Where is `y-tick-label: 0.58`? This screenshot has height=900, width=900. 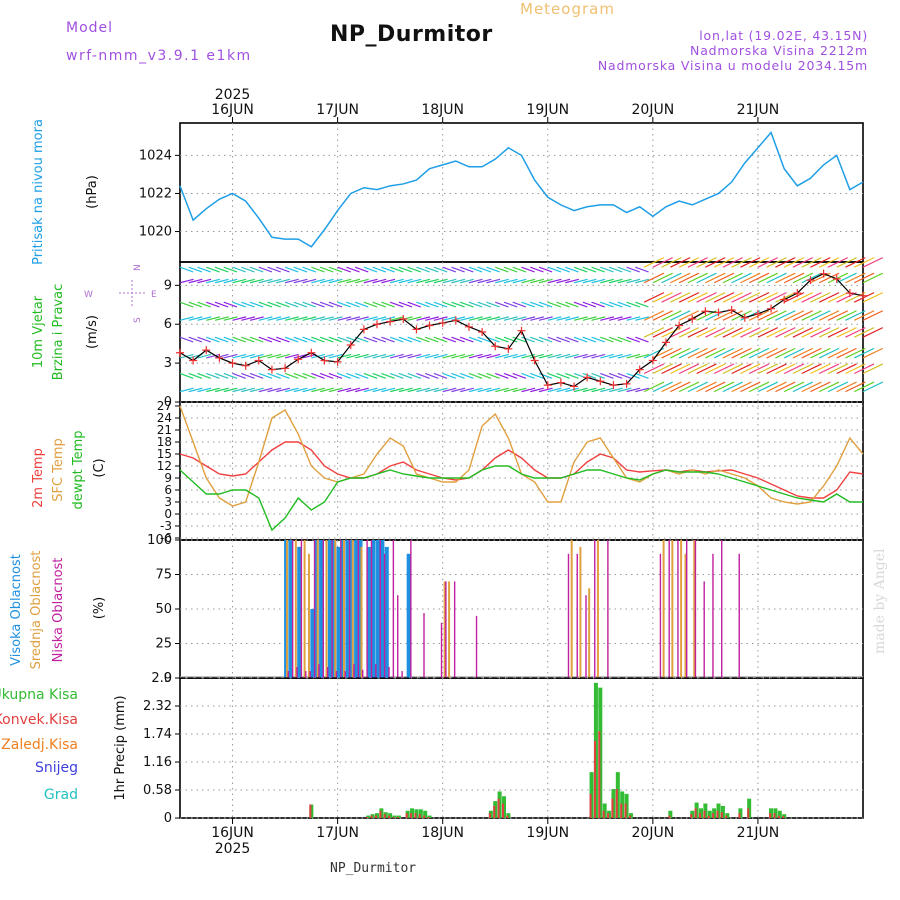
y-tick-label: 0.58 is located at coordinates (157, 790).